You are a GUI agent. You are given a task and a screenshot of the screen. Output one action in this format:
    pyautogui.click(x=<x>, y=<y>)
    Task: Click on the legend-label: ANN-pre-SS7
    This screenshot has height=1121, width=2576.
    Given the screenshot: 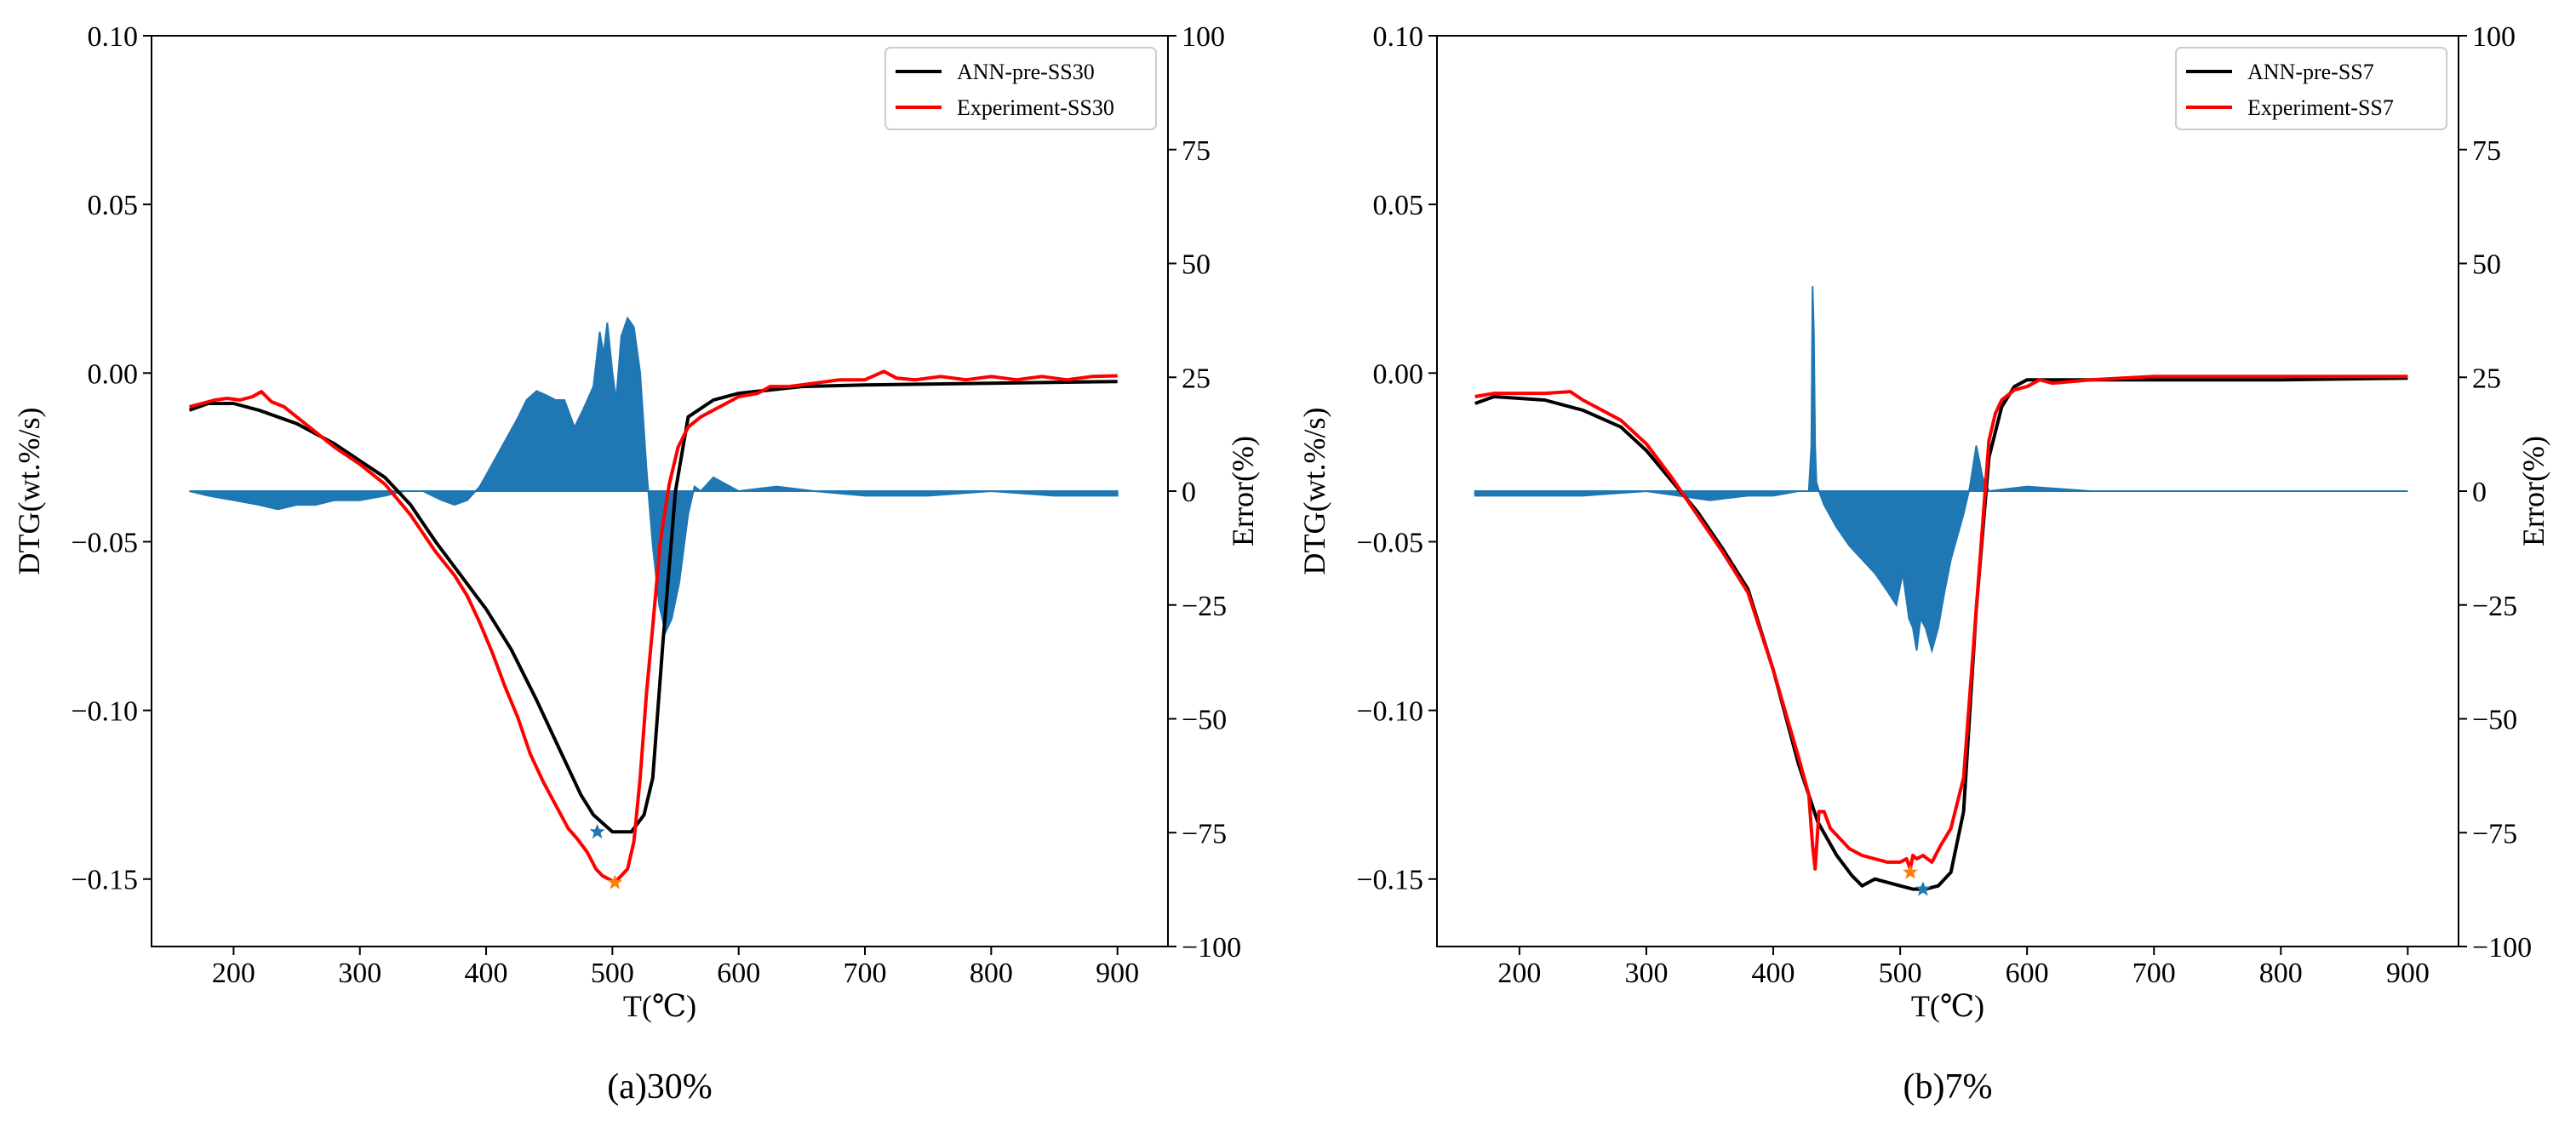 What is the action you would take?
    pyautogui.click(x=2310, y=72)
    